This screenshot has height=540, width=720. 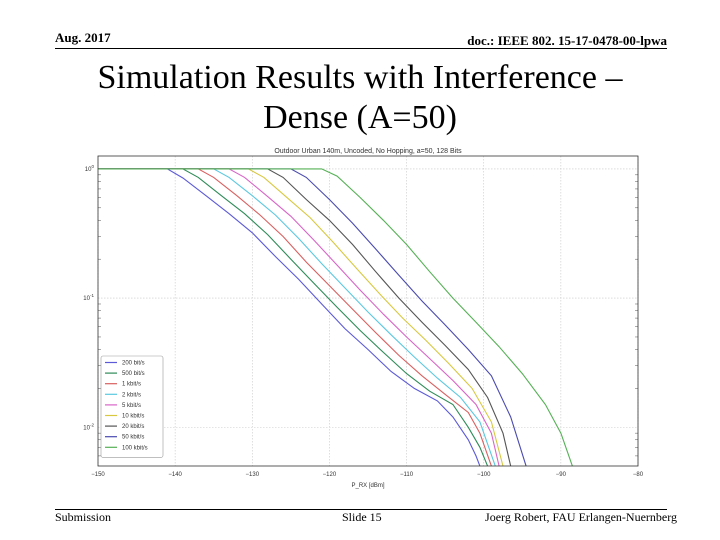 I want to click on x-tick-label: −110, so click(x=407, y=475).